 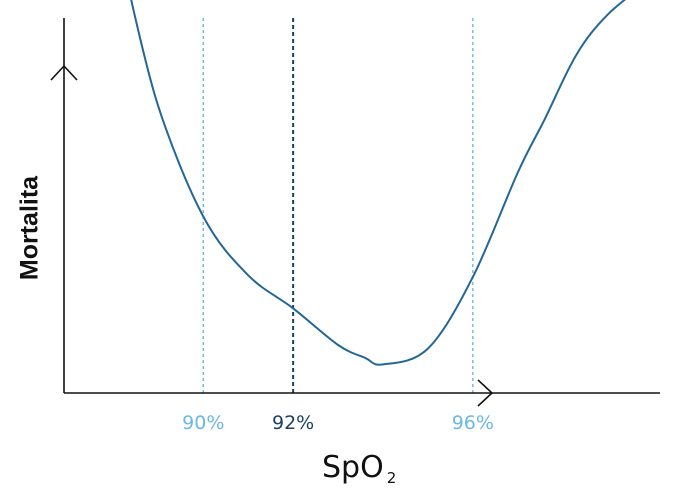 What do you see at coordinates (64, 72) in the screenshot?
I see `y-axis-arrow` at bounding box center [64, 72].